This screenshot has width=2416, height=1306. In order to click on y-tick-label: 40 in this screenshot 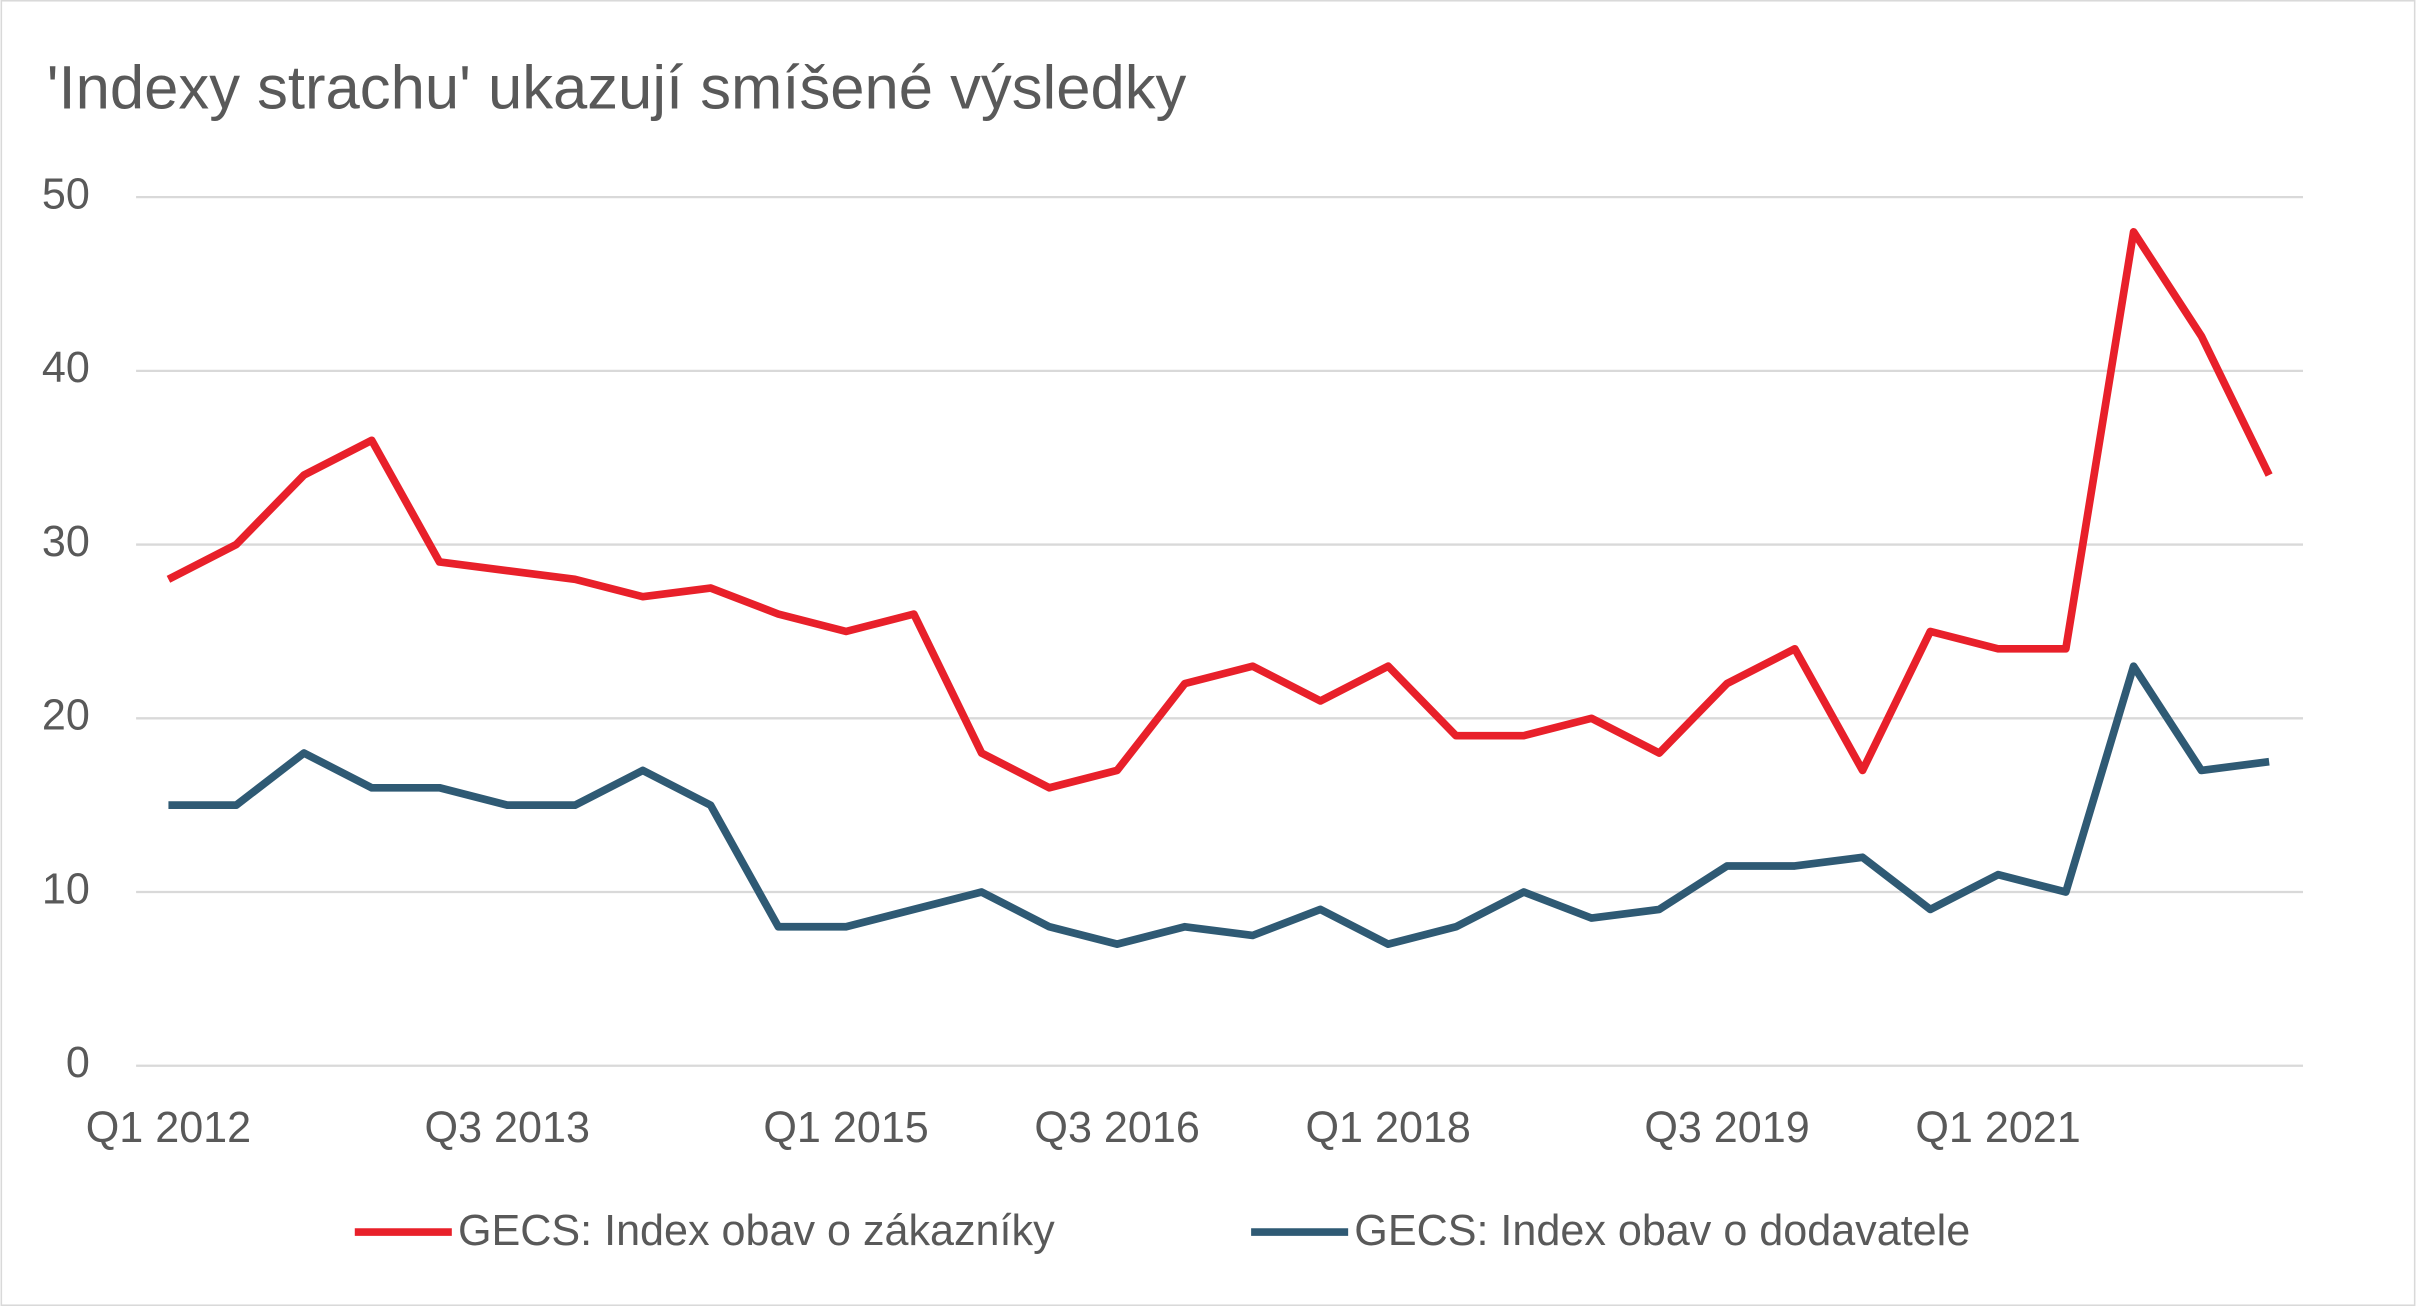, I will do `click(66, 368)`.